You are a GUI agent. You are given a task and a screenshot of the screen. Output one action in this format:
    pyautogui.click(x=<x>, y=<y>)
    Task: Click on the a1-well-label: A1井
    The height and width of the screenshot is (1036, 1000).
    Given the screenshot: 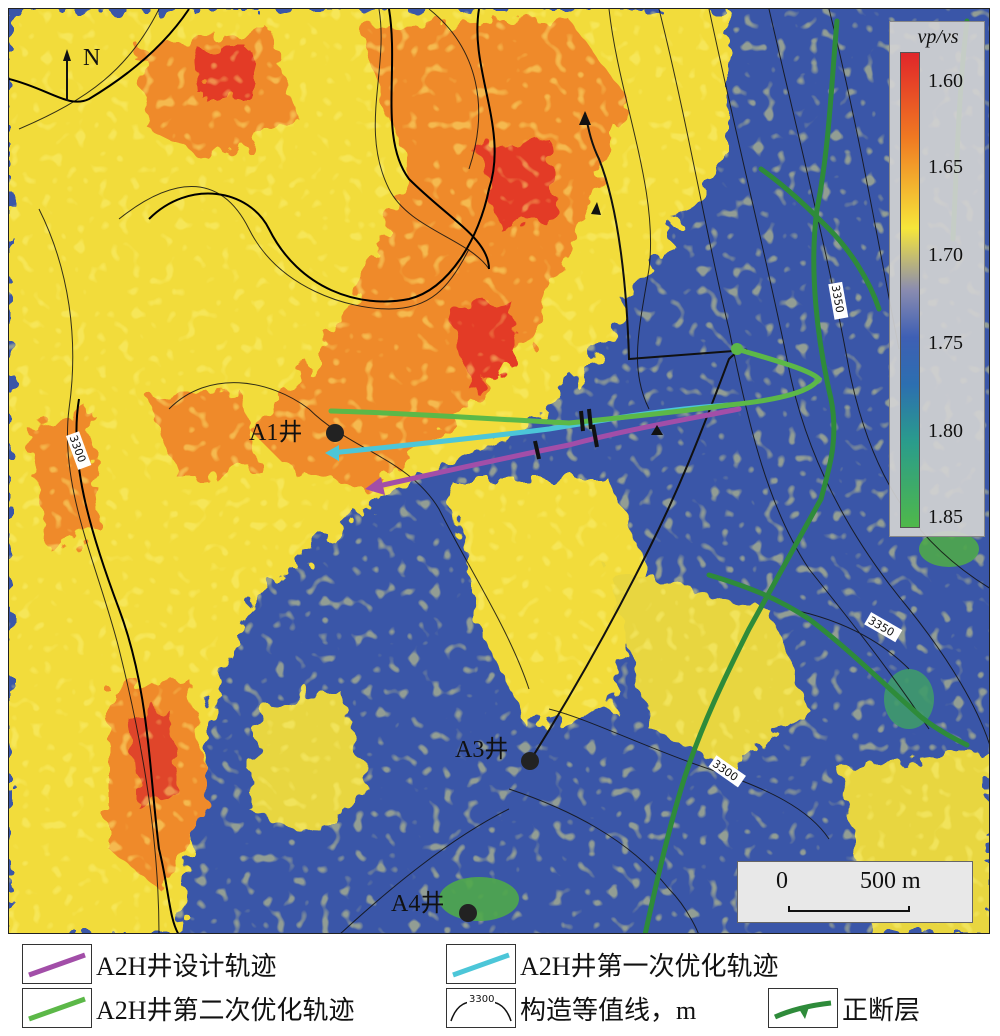 What is the action you would take?
    pyautogui.click(x=276, y=433)
    